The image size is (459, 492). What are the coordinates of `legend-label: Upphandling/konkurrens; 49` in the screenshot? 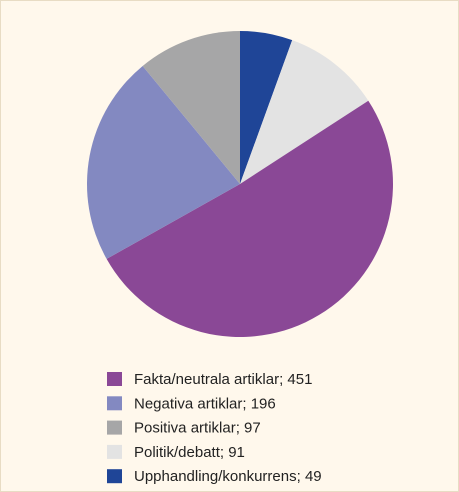 It's located at (228, 476).